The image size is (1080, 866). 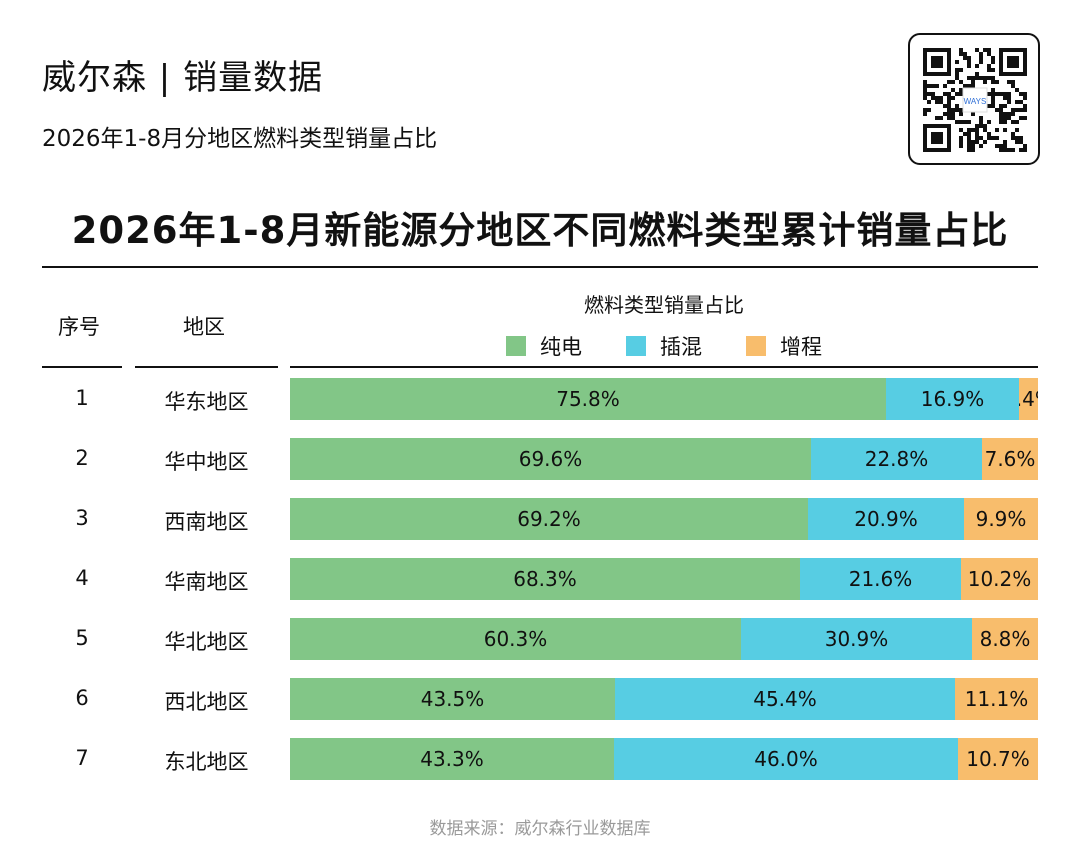 I want to click on stacked-bar: 68.3% 21.6% 10.2%, so click(x=664, y=579).